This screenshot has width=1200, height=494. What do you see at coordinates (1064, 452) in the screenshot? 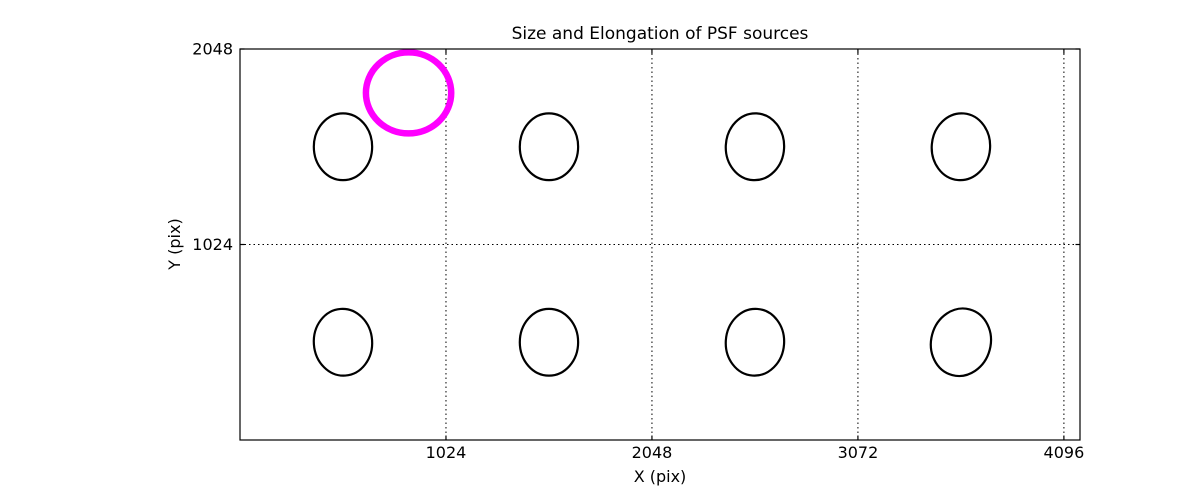
I see `x-tick-label-4096: 4096` at bounding box center [1064, 452].